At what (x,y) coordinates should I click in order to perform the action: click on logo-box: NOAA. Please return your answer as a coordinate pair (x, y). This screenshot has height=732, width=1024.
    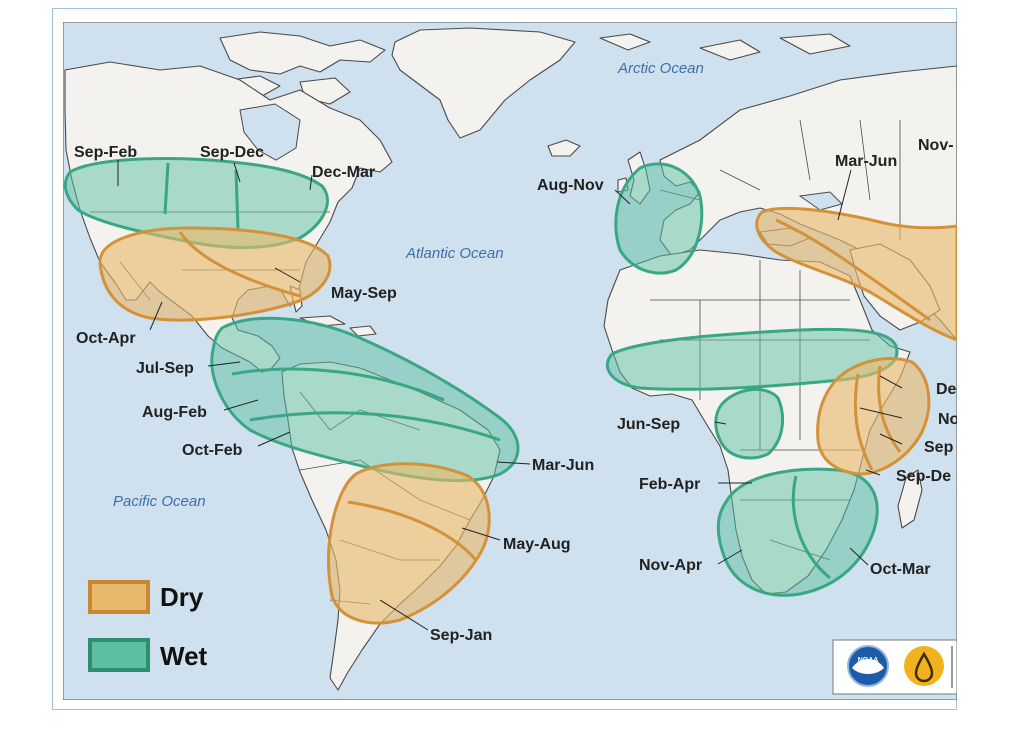
    Looking at the image, I should click on (894, 667).